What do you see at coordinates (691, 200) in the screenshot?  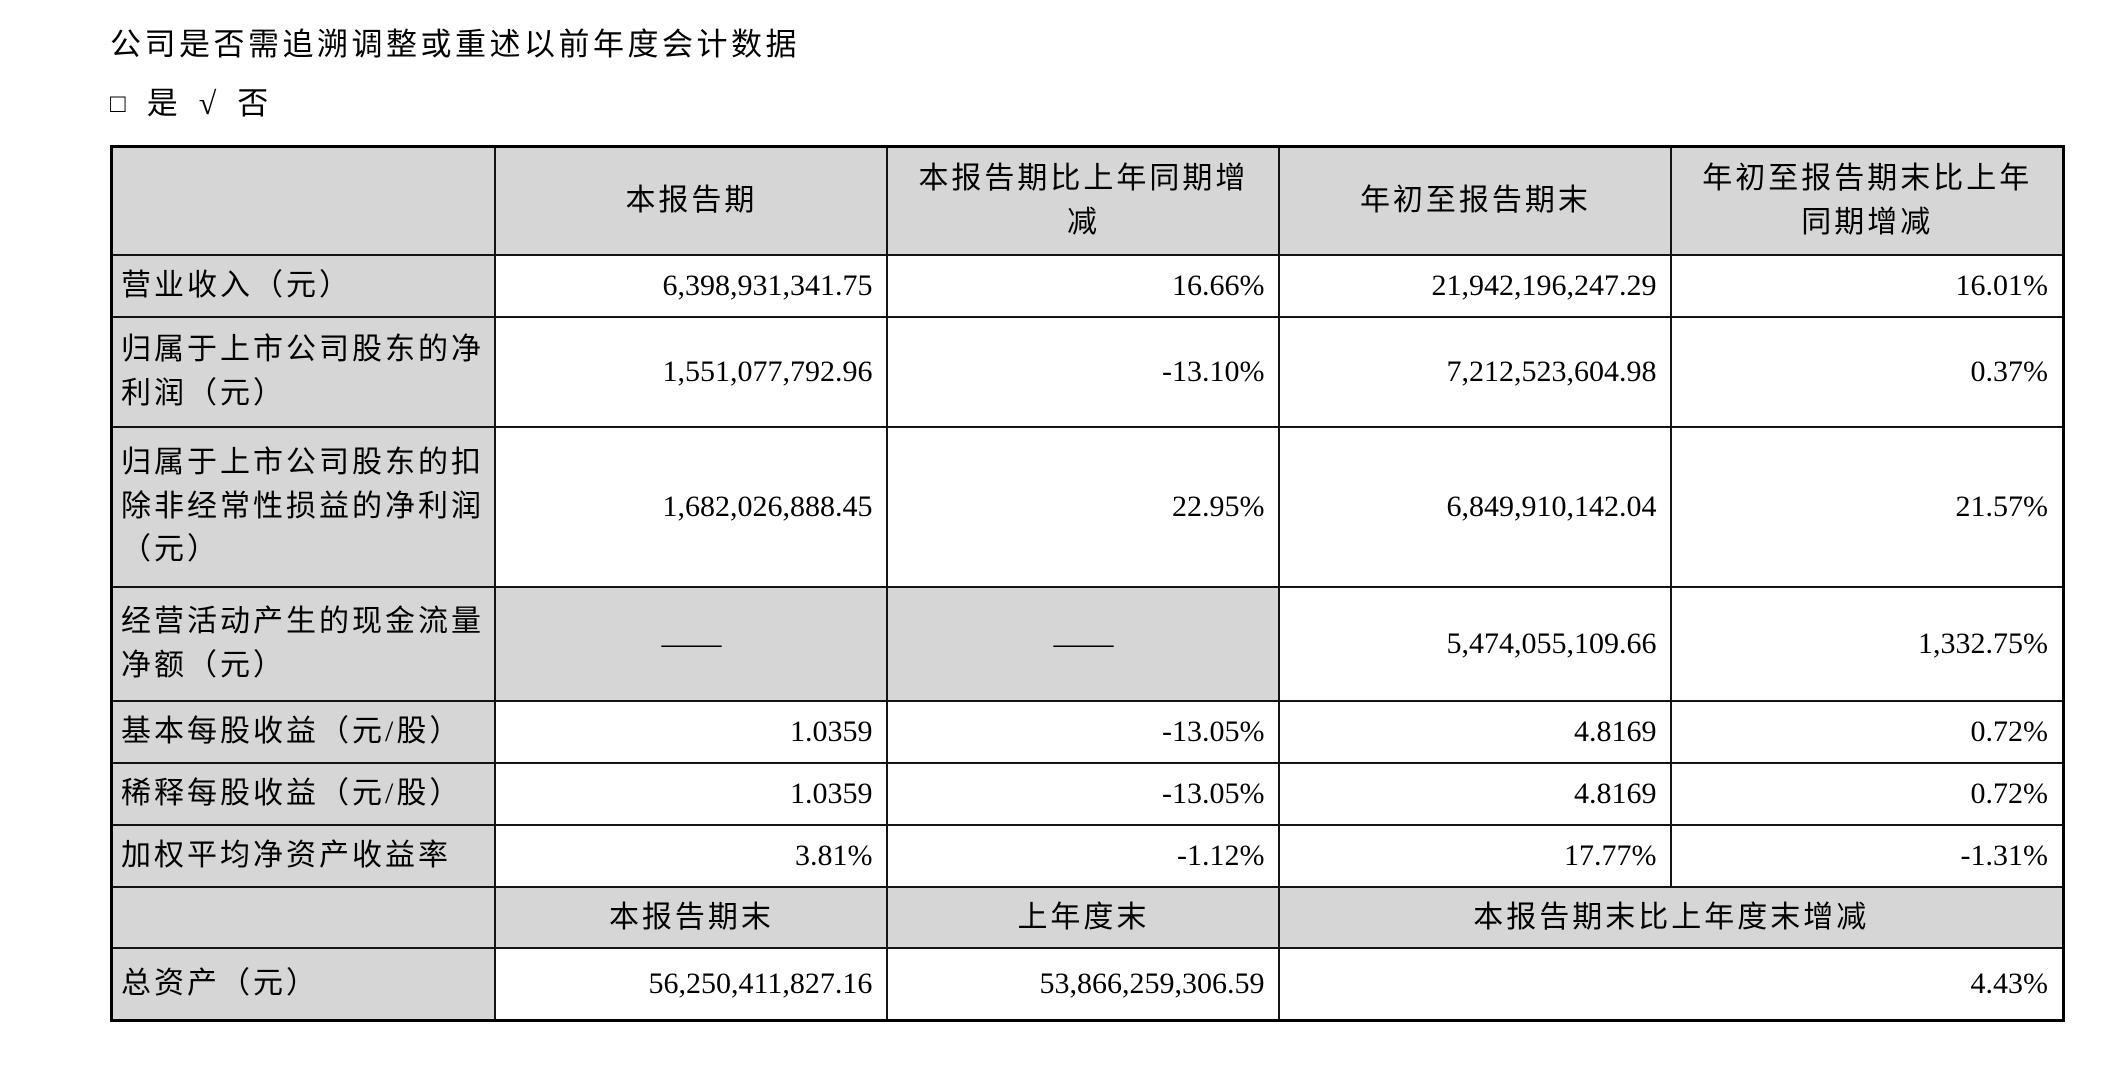 I see `col-header-current-period: 本报告期` at bounding box center [691, 200].